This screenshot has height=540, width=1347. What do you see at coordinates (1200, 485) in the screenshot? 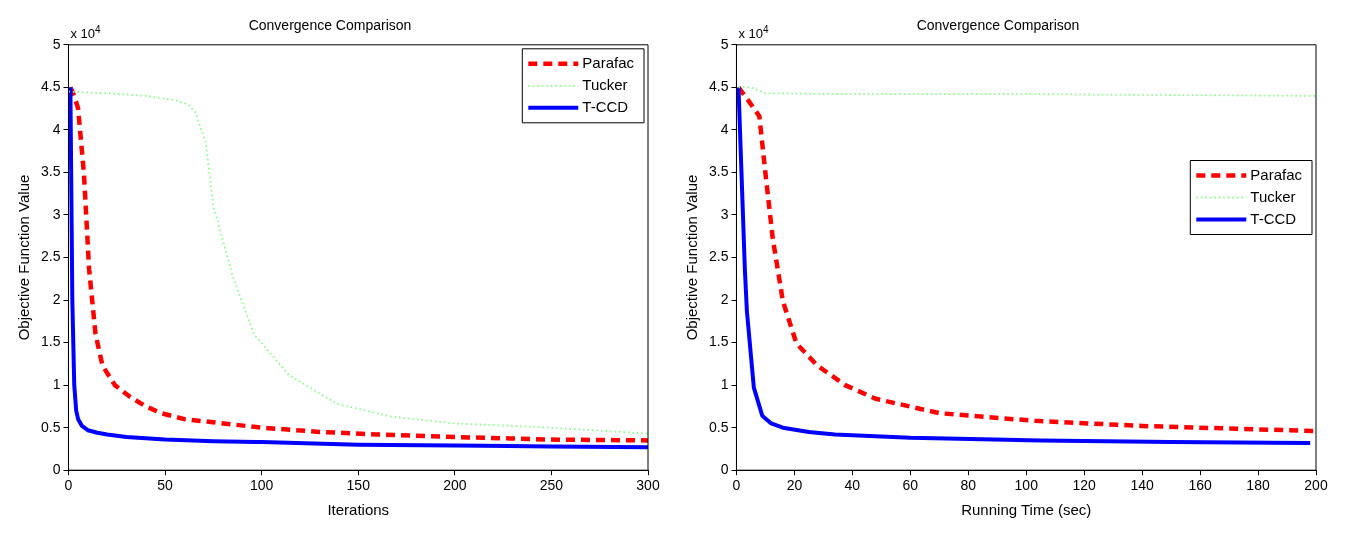
I see `x-tick-label: 160` at bounding box center [1200, 485].